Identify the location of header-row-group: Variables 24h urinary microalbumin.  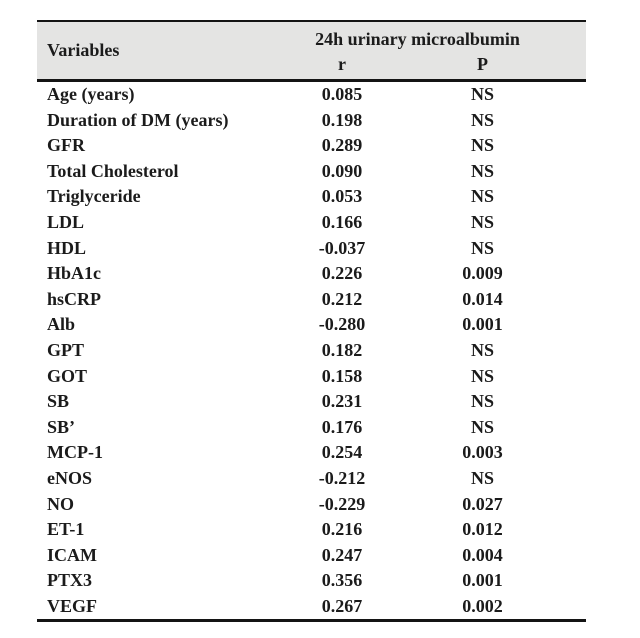
(311, 40).